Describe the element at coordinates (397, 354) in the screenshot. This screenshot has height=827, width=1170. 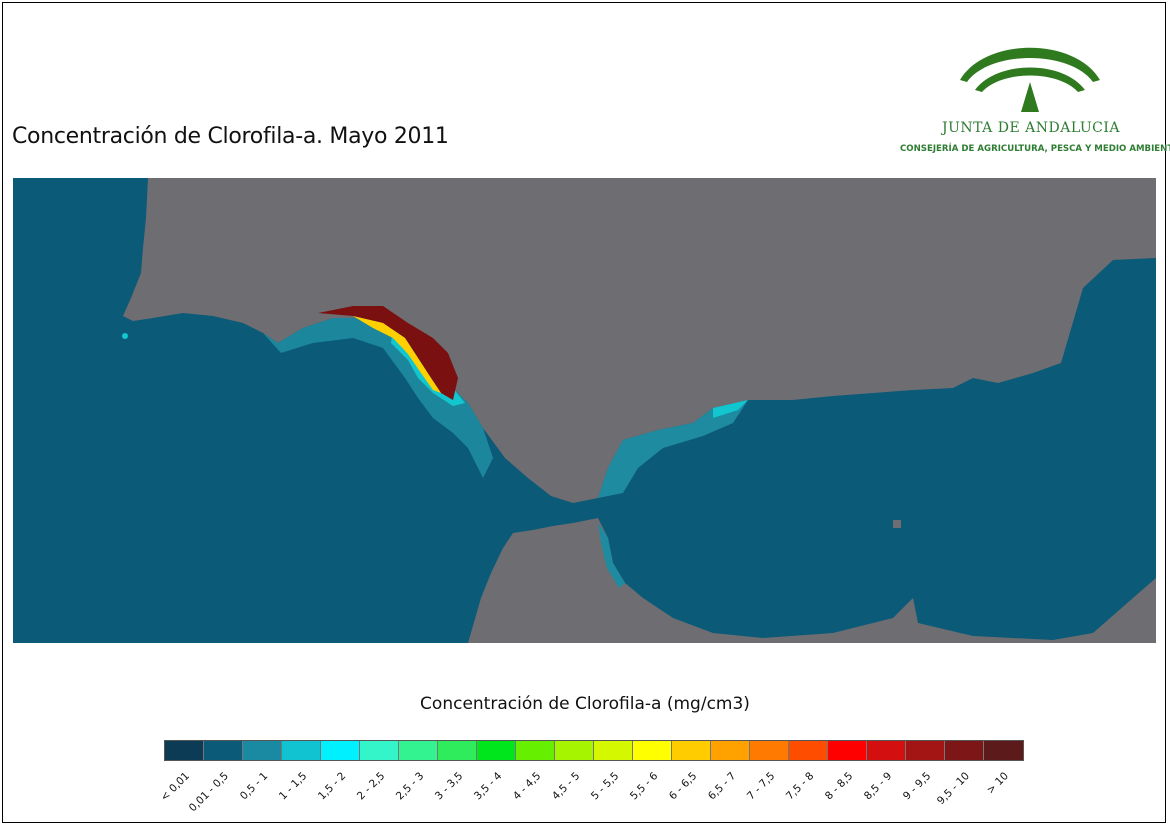
I see `coastal-band-yellow` at that location.